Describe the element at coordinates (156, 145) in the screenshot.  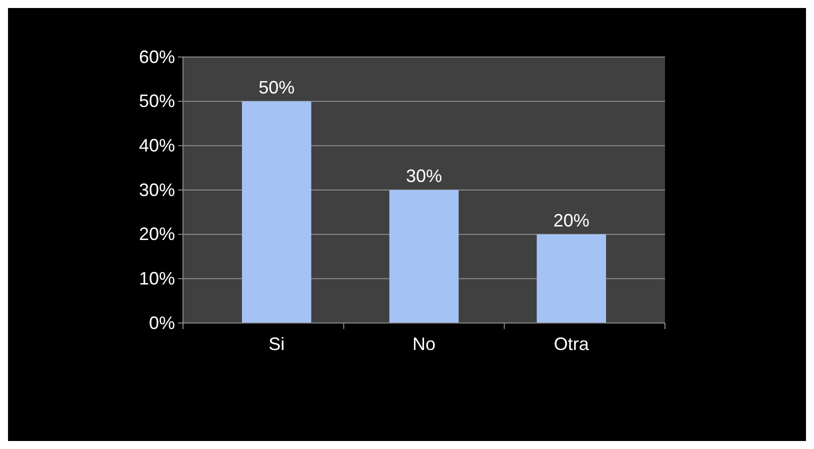
I see `y-tick-label: 40%` at that location.